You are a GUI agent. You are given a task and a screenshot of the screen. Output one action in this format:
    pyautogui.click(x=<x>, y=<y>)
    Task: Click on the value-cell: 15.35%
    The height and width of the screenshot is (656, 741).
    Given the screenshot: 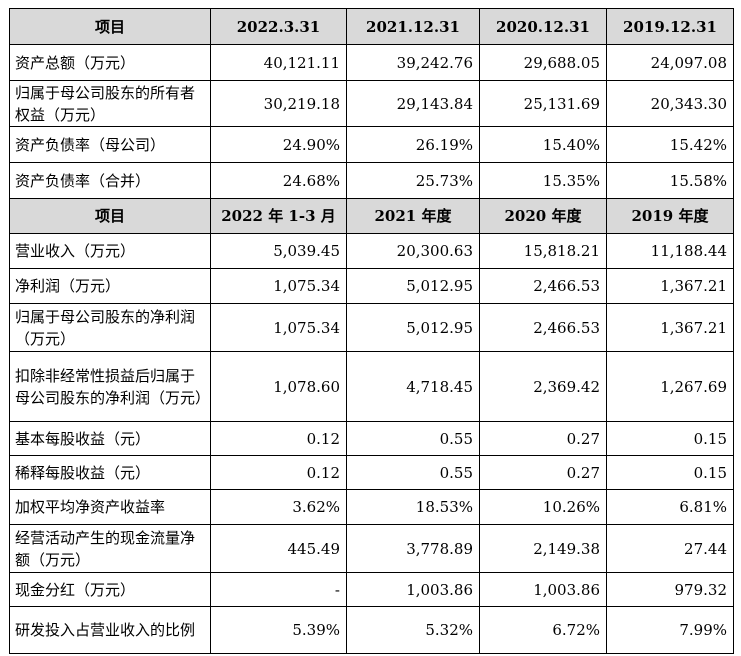 What is the action you would take?
    pyautogui.click(x=543, y=180)
    